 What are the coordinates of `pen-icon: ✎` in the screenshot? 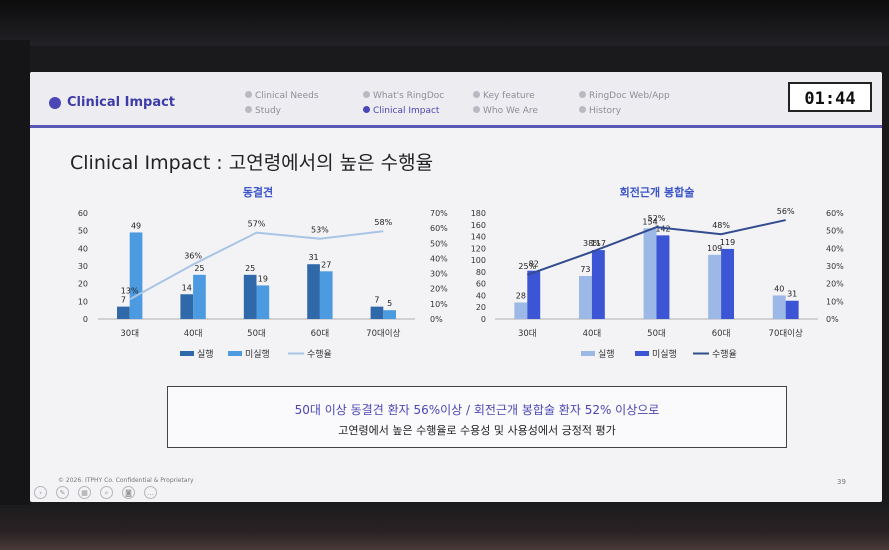 It's located at (62, 492).